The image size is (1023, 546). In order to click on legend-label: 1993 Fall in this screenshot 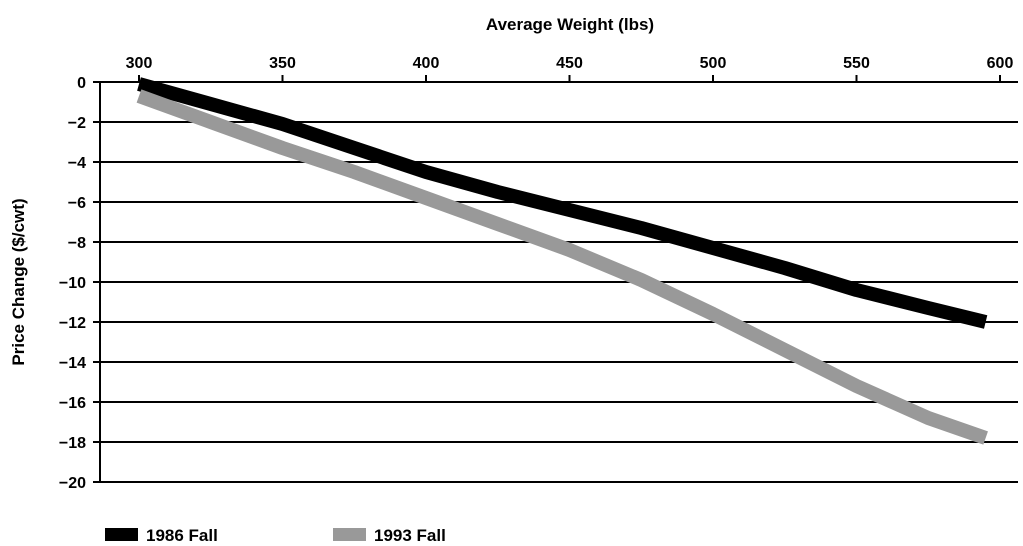, I will do `click(410, 535)`.